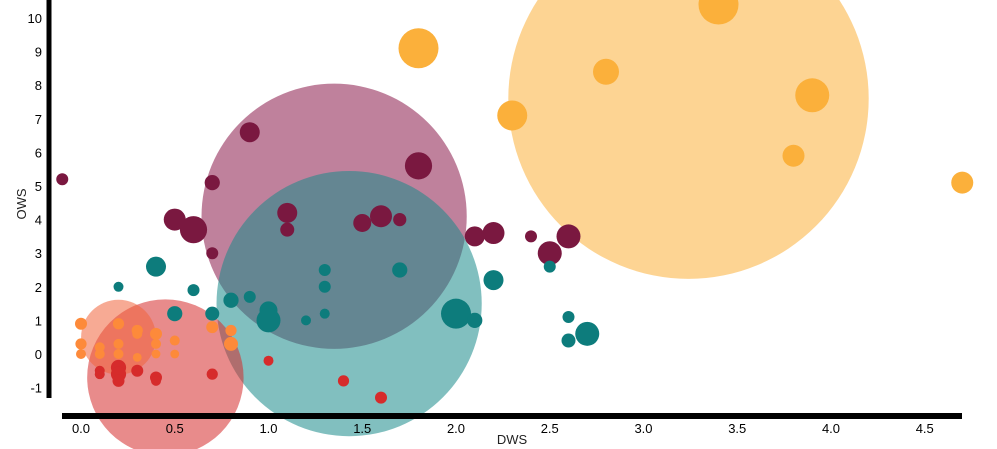 The height and width of the screenshot is (449, 997). Describe the element at coordinates (456, 428) in the screenshot. I see `x-tick-label: 2.0` at that location.